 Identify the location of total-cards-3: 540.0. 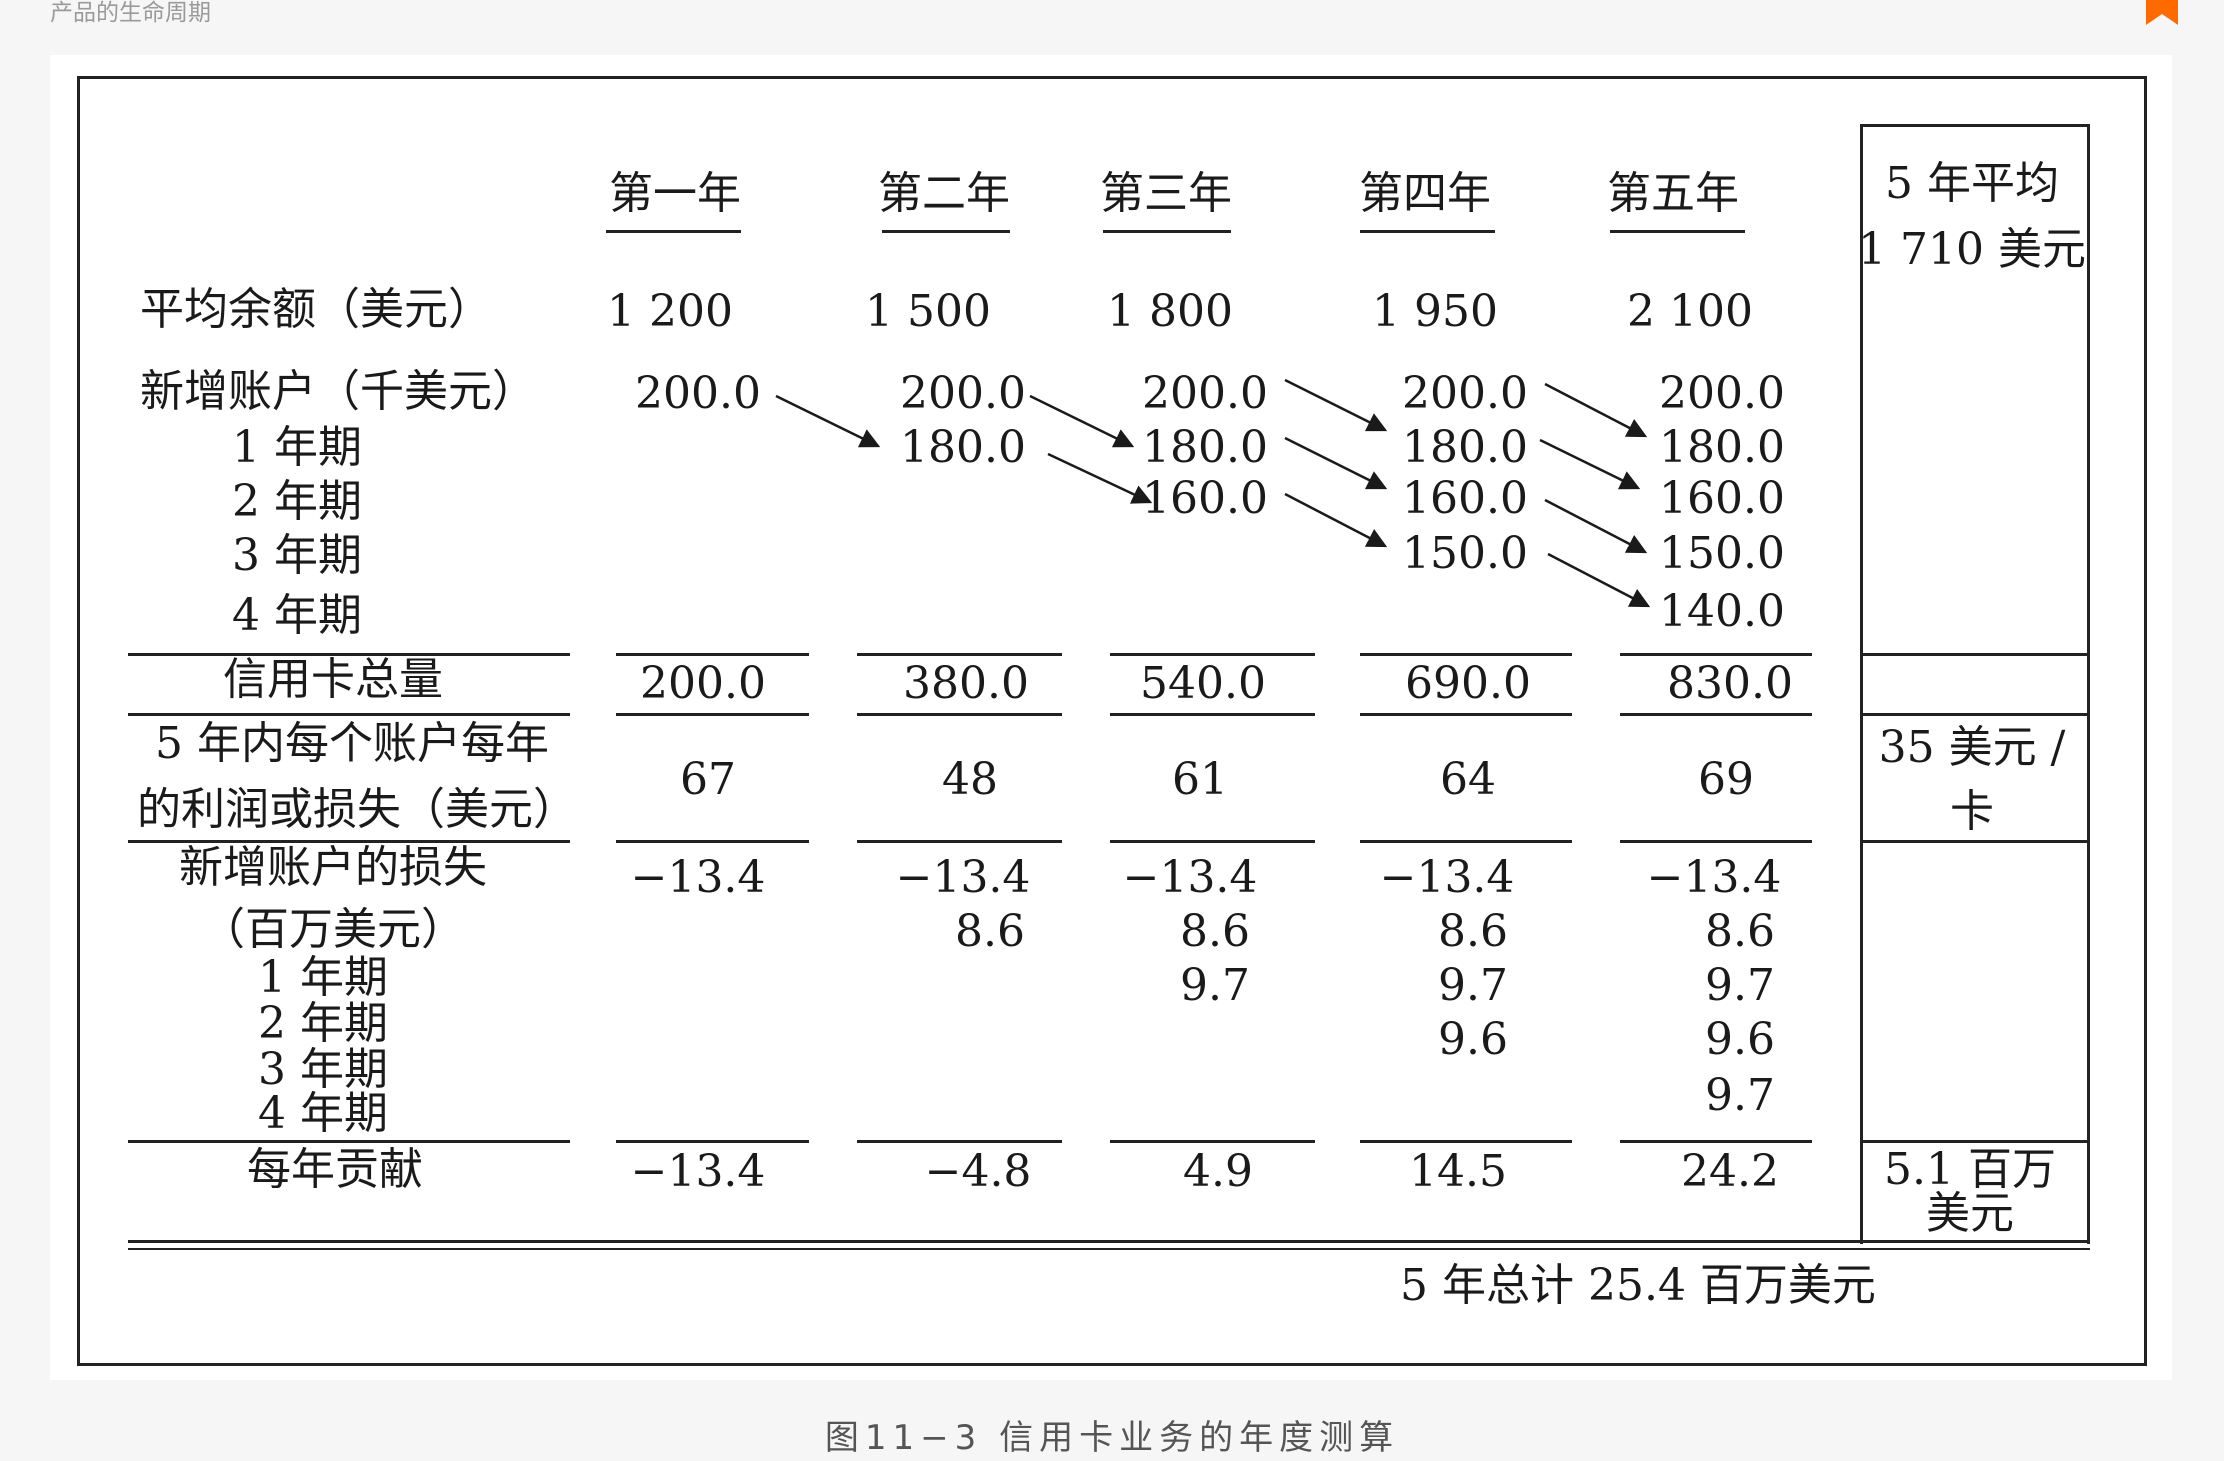
(1203, 683).